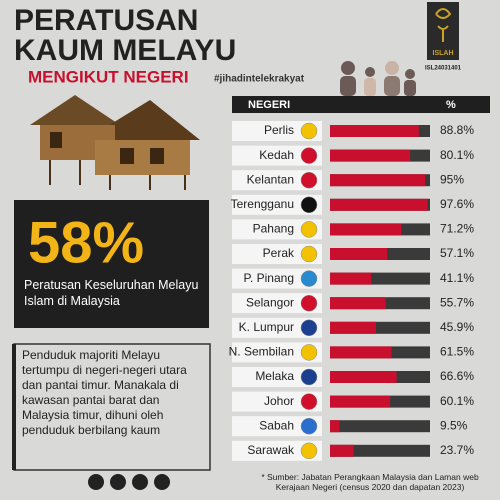  Describe the element at coordinates (457, 278) in the screenshot. I see `value-label: 41.1%` at that location.